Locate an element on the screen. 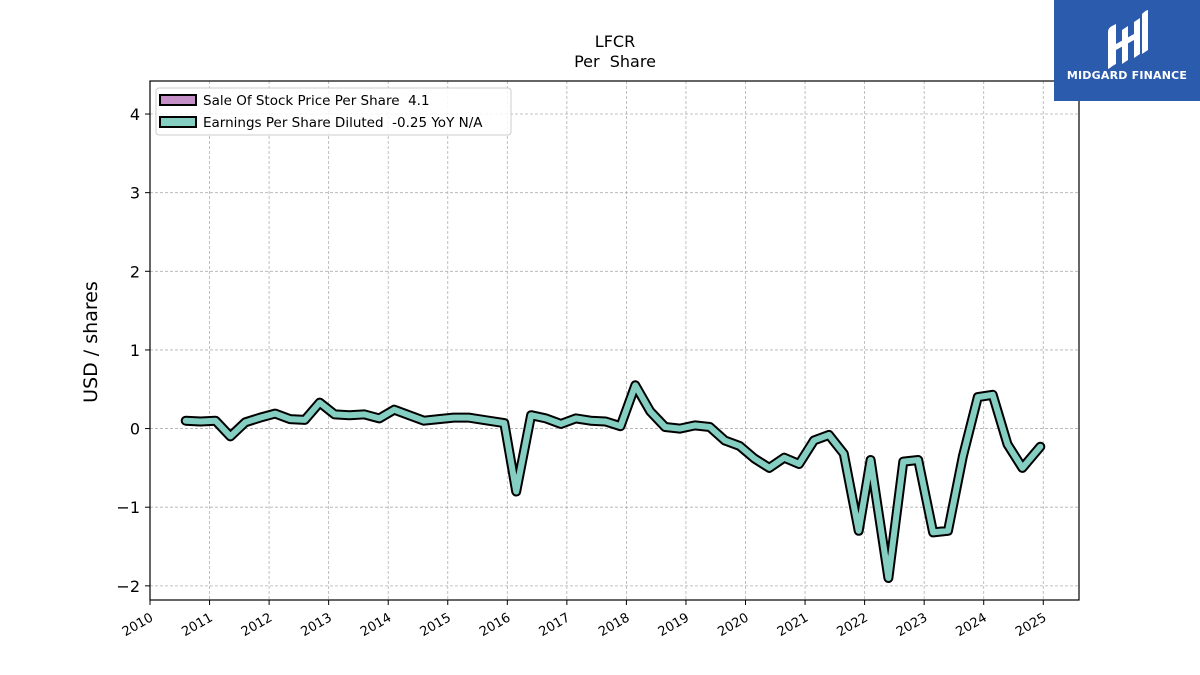 The height and width of the screenshot is (675, 1200). chart-subtitle: Per Share is located at coordinates (615, 61).